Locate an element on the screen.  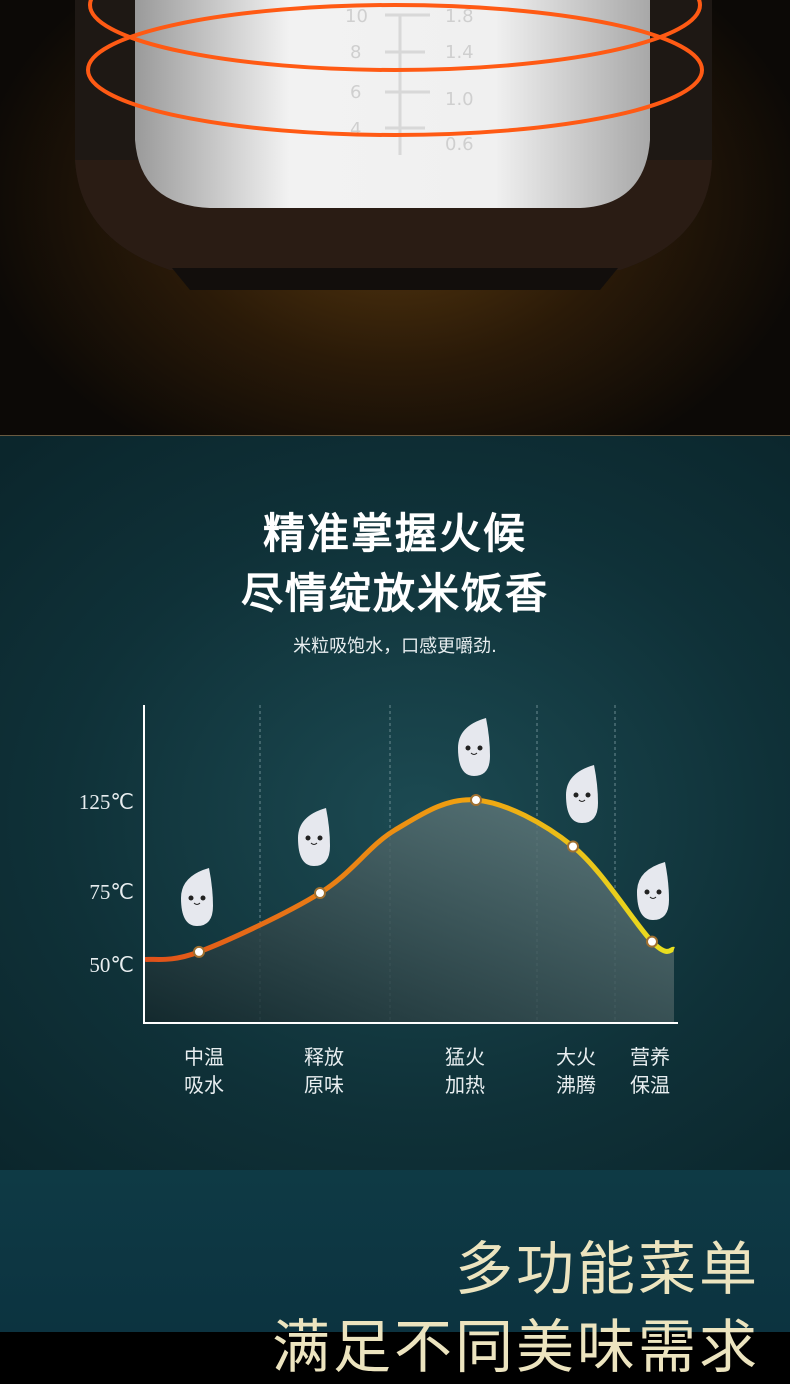
svg-text: 1.8 is located at coordinates (459, 16).